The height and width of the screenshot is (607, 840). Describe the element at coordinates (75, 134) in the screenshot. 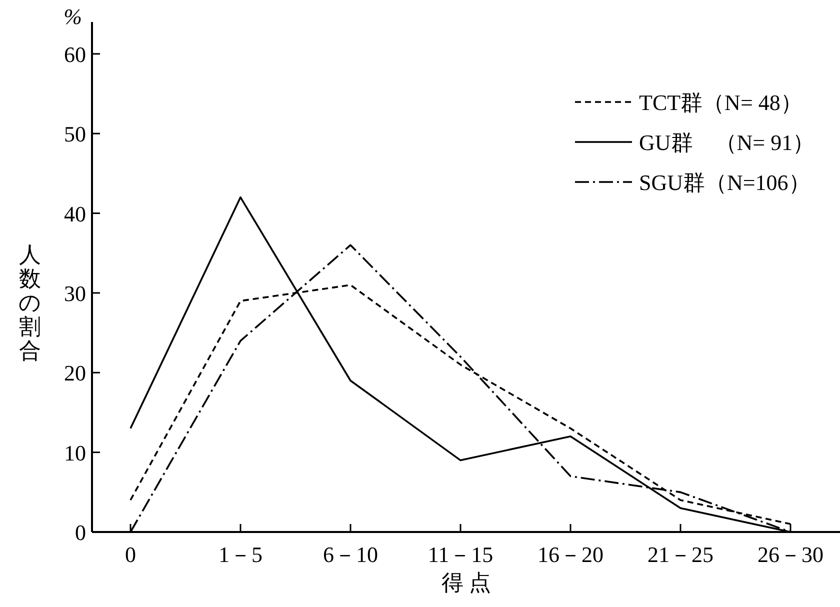

I see `ytick: 50` at that location.